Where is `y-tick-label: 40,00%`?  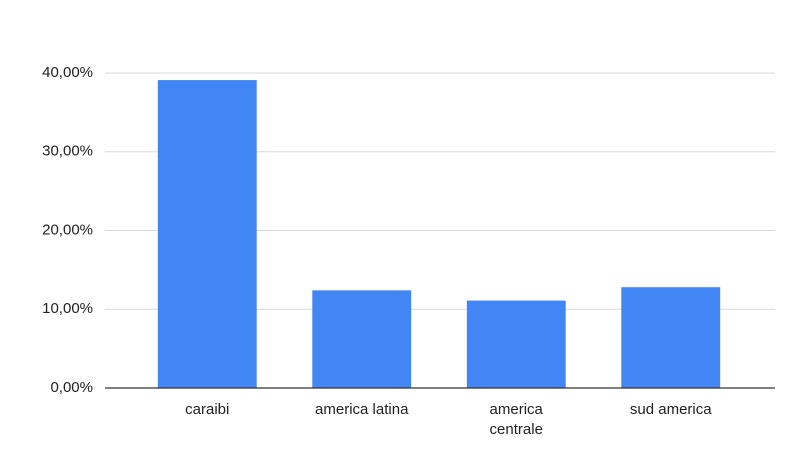 y-tick-label: 40,00% is located at coordinates (67, 72).